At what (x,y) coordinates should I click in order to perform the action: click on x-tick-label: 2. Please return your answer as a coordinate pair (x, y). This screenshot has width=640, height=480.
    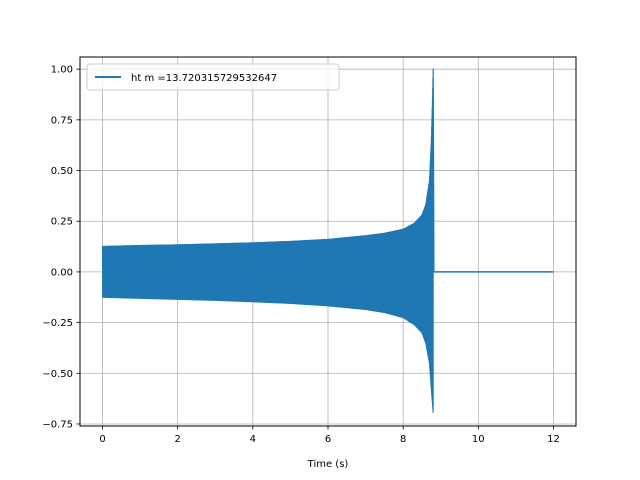
    Looking at the image, I should click on (178, 439).